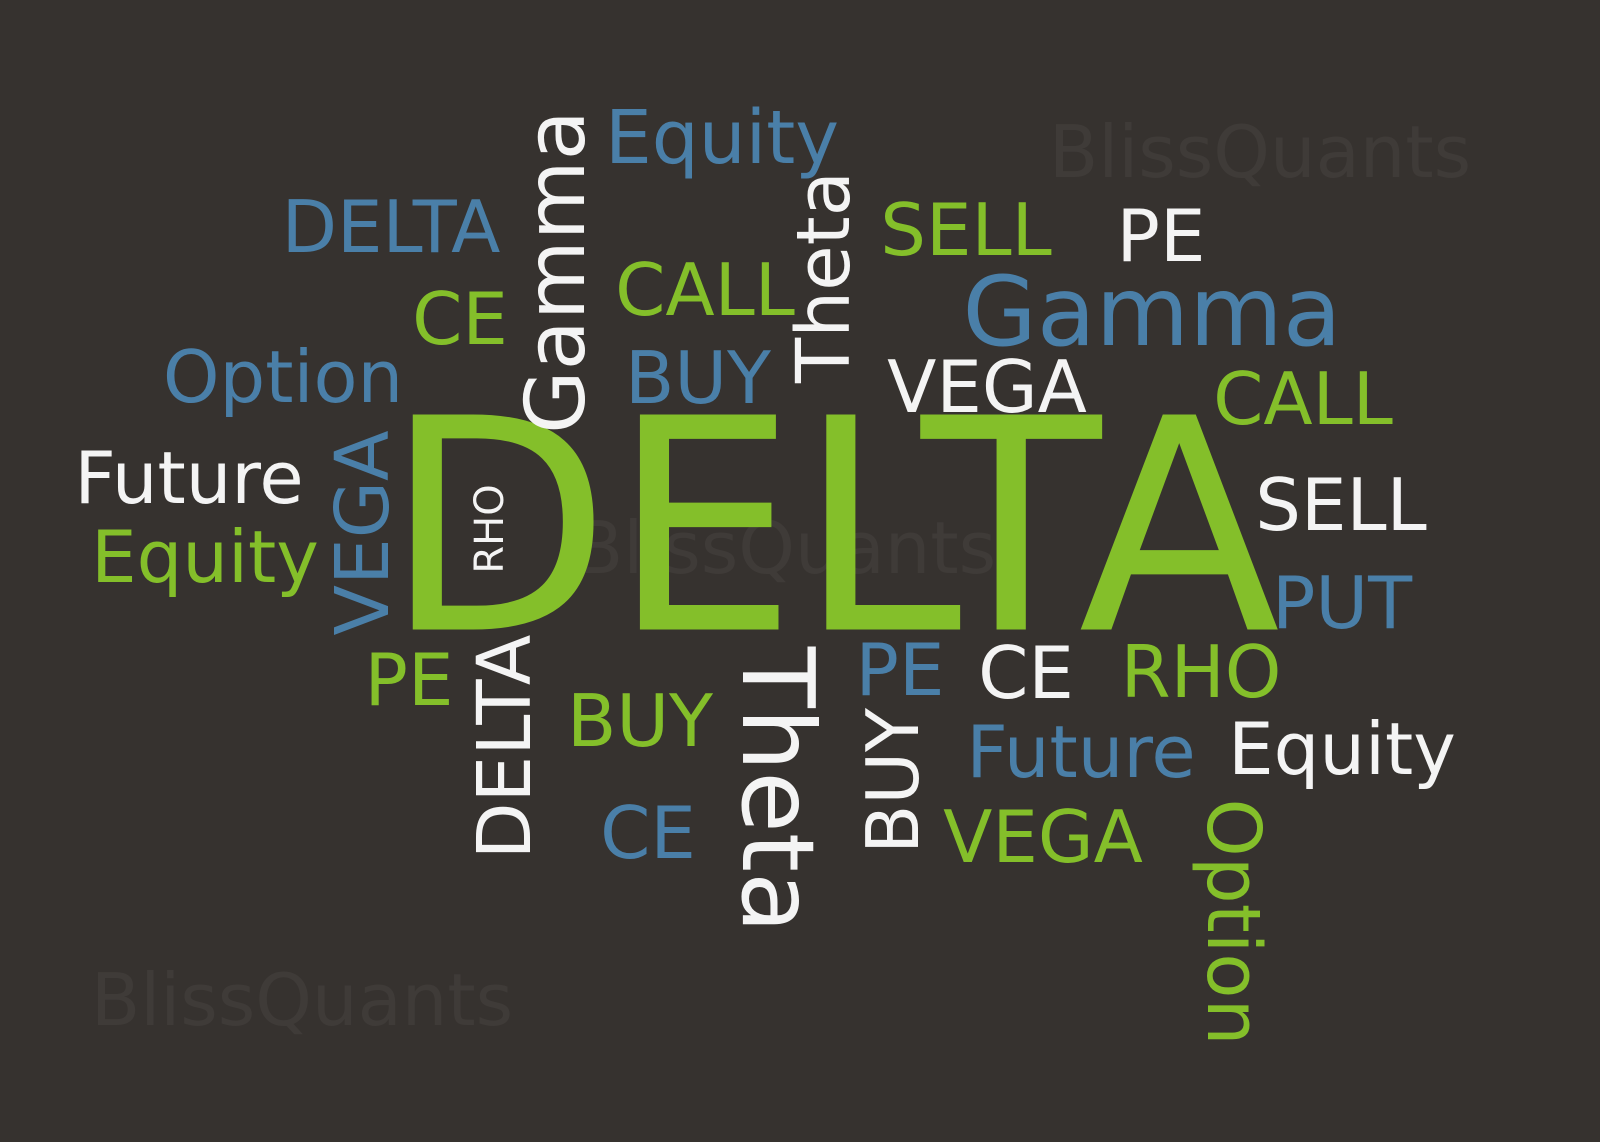 Image resolution: width=1600 pixels, height=1142 pixels. What do you see at coordinates (777, 790) in the screenshot?
I see `word-theta-inverted: Theta` at bounding box center [777, 790].